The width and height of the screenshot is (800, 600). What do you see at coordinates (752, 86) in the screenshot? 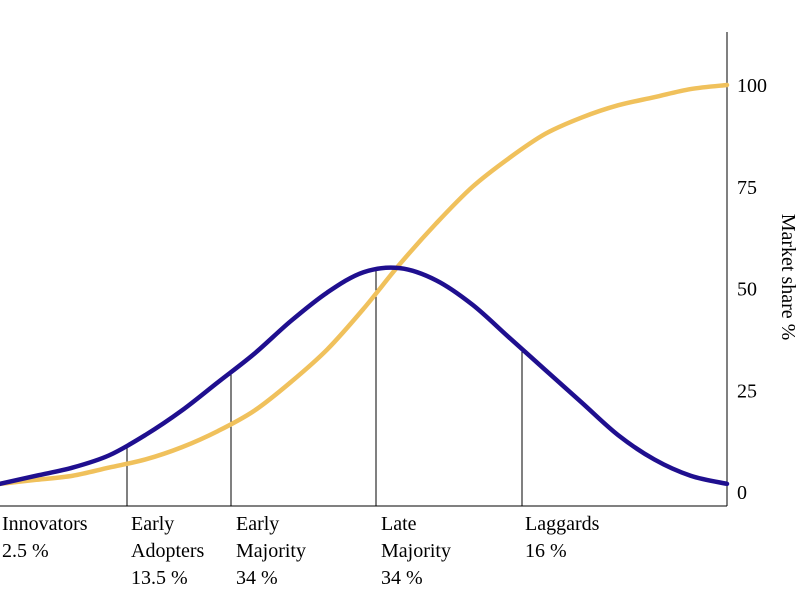
I see `y-tick-label: 100` at bounding box center [752, 86].